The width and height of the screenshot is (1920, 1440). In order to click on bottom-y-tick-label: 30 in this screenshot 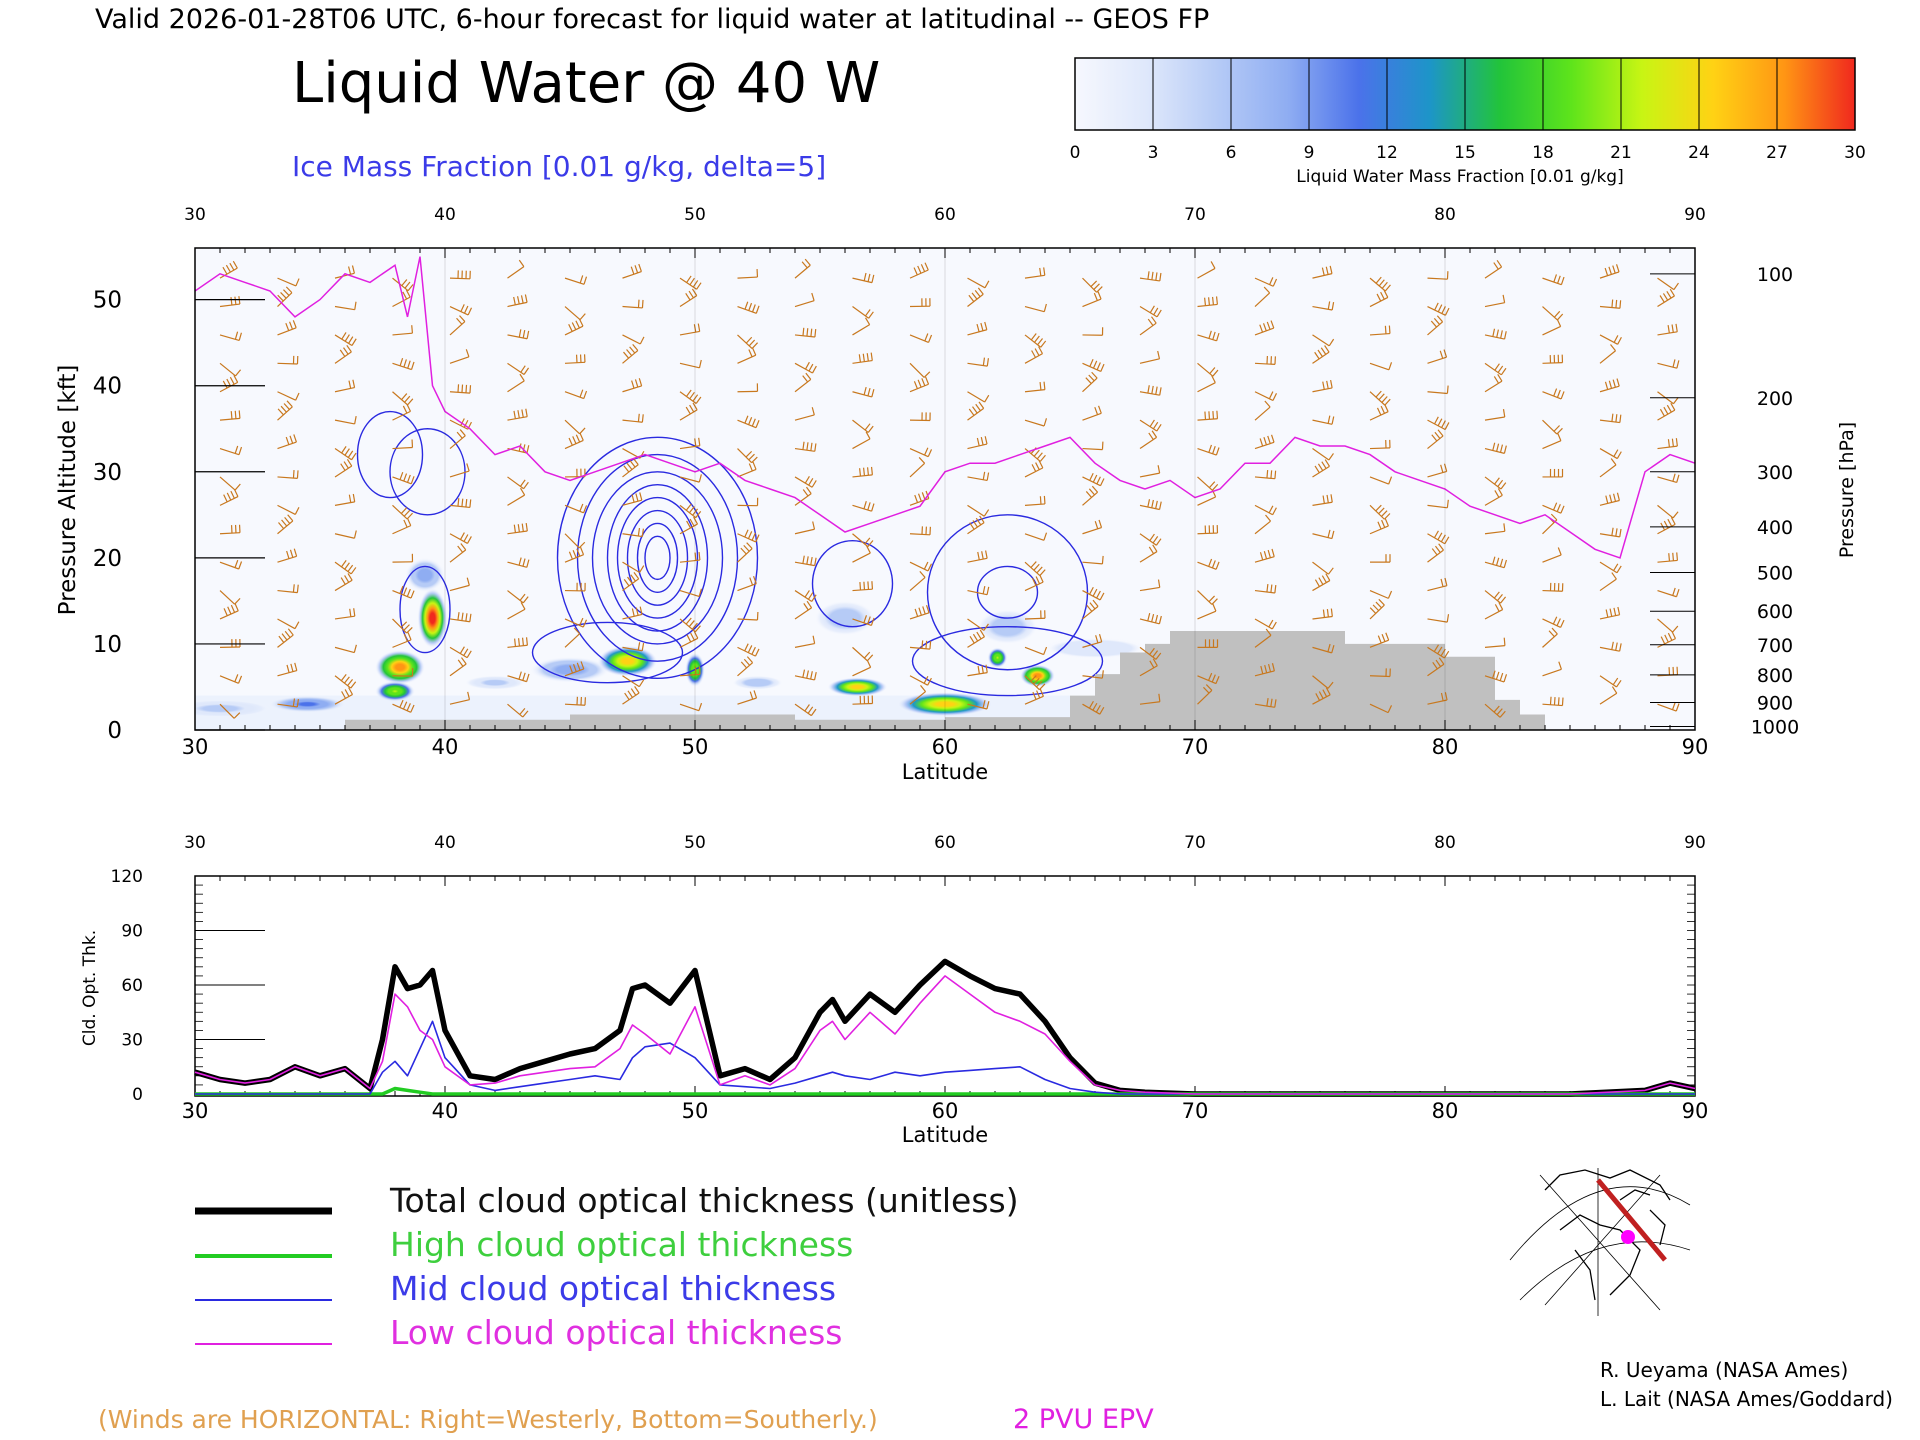, I will do `click(132, 1041)`.